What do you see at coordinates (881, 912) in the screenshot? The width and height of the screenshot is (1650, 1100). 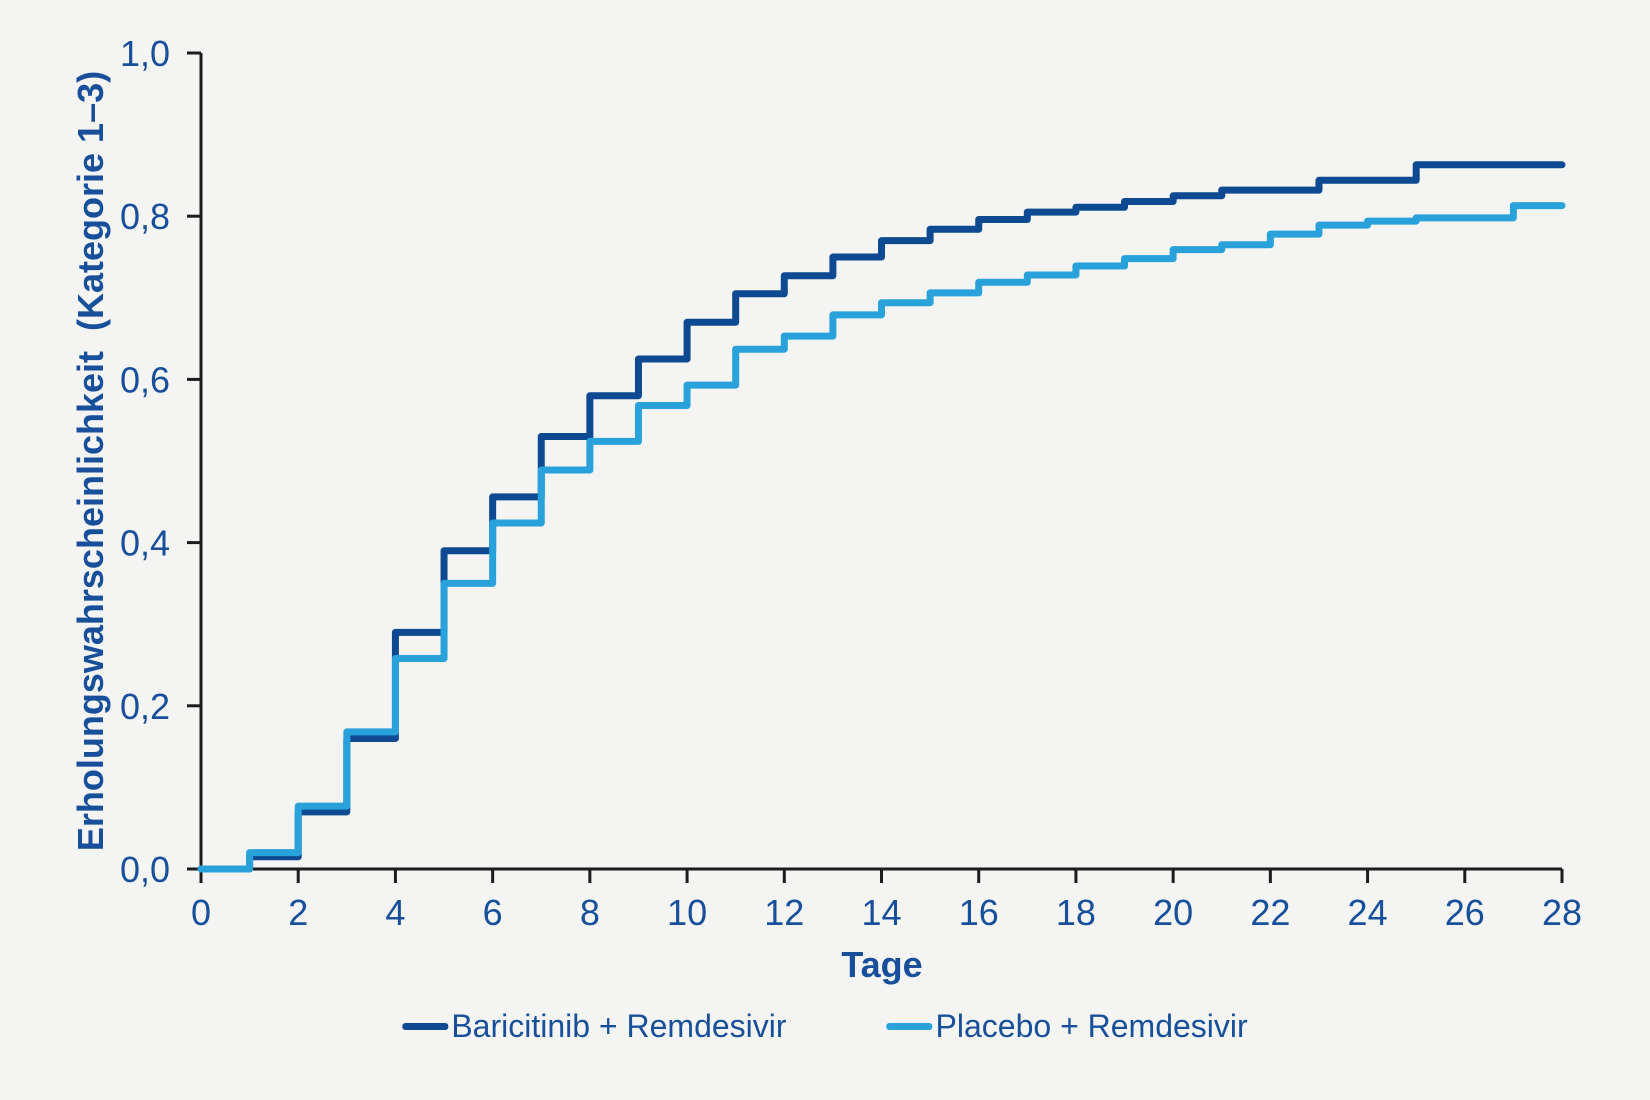 I see `x-tick-label: 14` at bounding box center [881, 912].